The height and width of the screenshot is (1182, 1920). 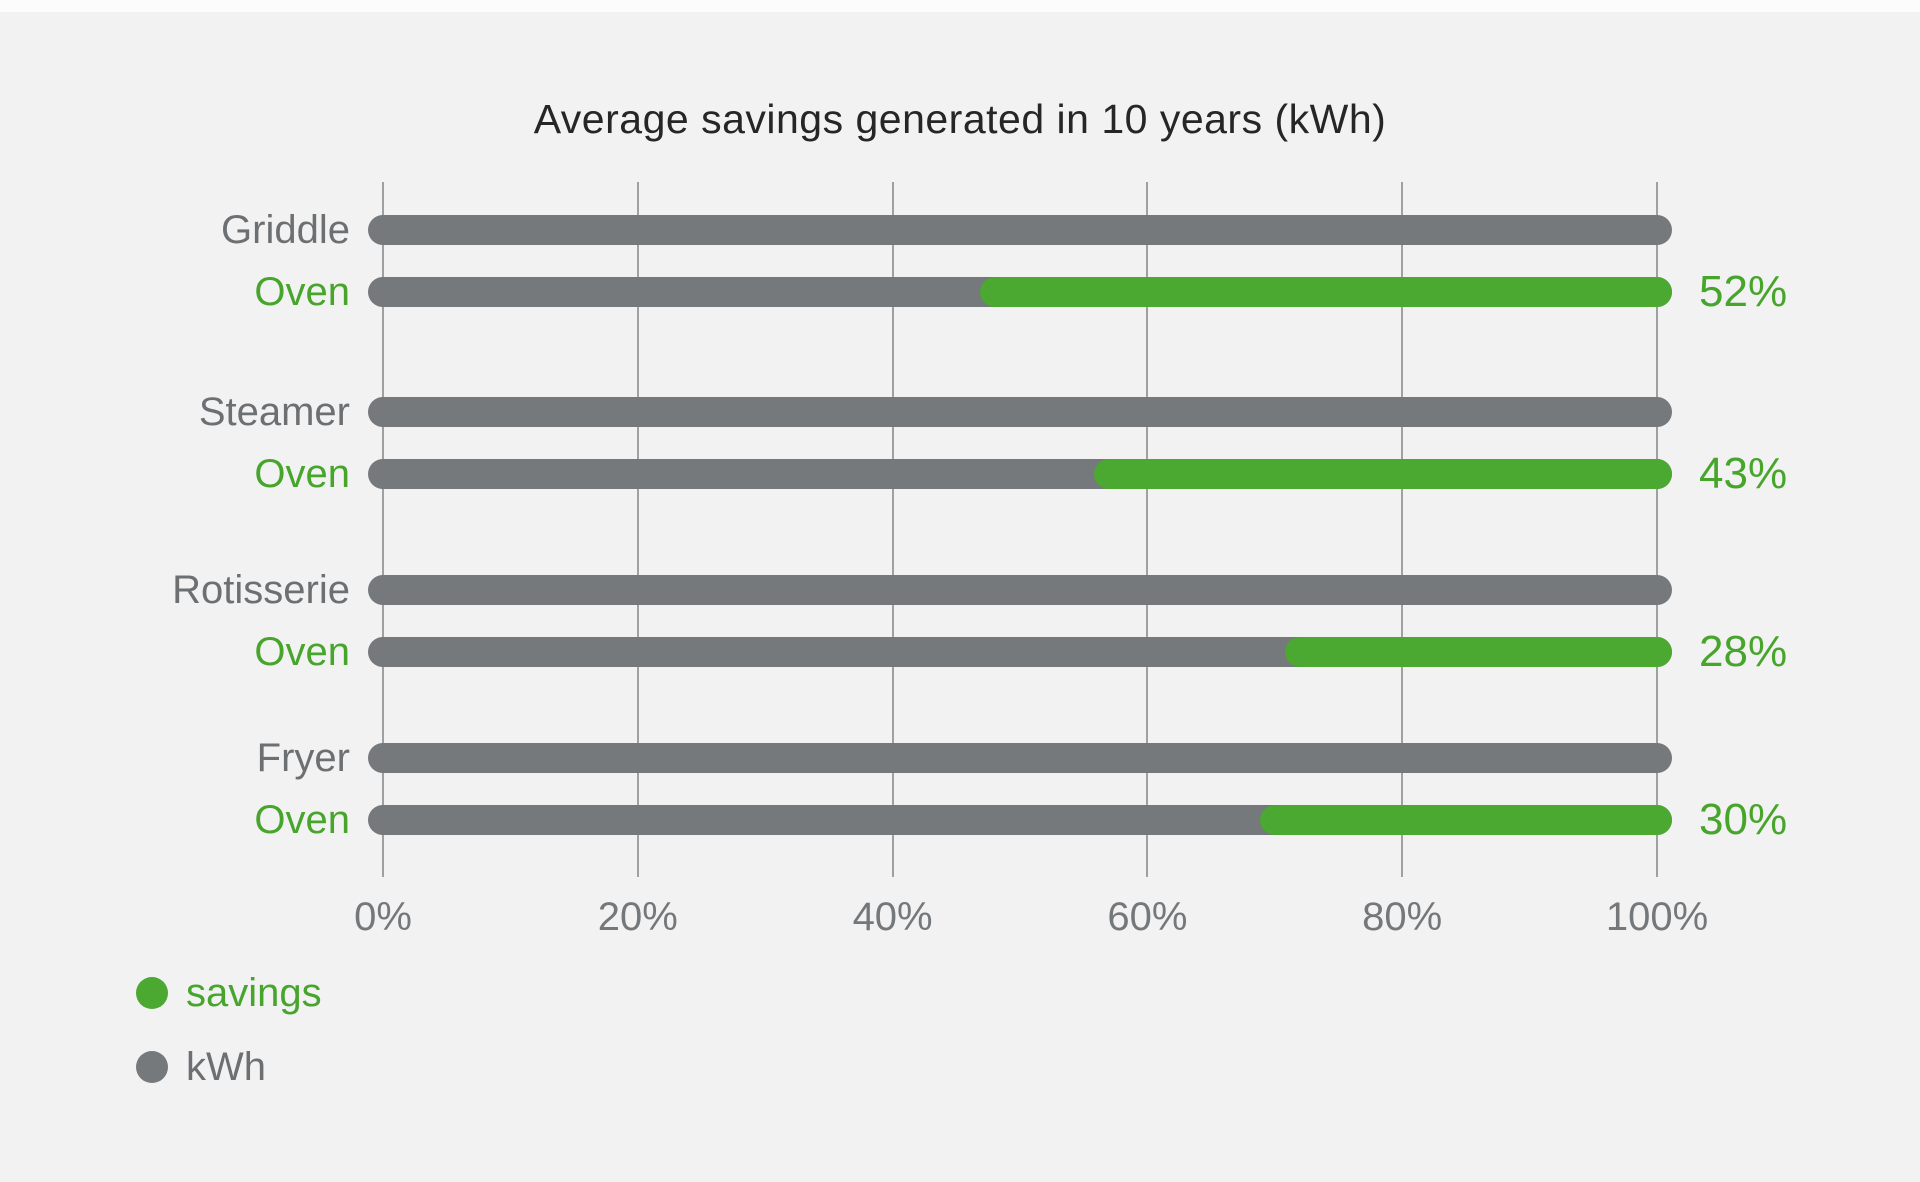 I want to click on bar-row: Oven 30%, so click(x=1020, y=820).